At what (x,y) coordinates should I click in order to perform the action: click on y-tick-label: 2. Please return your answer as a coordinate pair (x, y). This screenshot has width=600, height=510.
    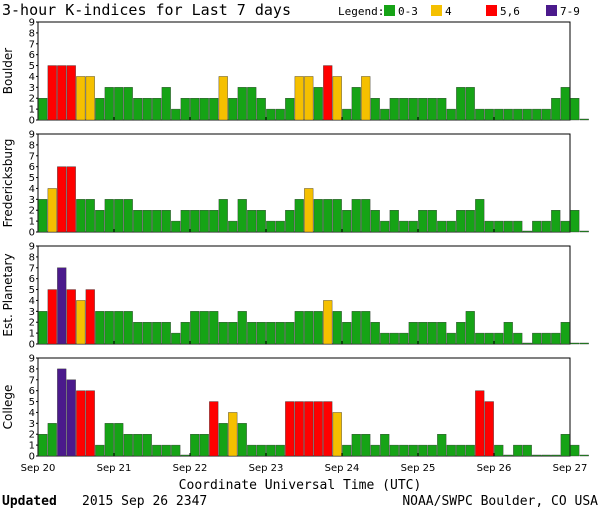
    Looking at the image, I should click on (32, 323).